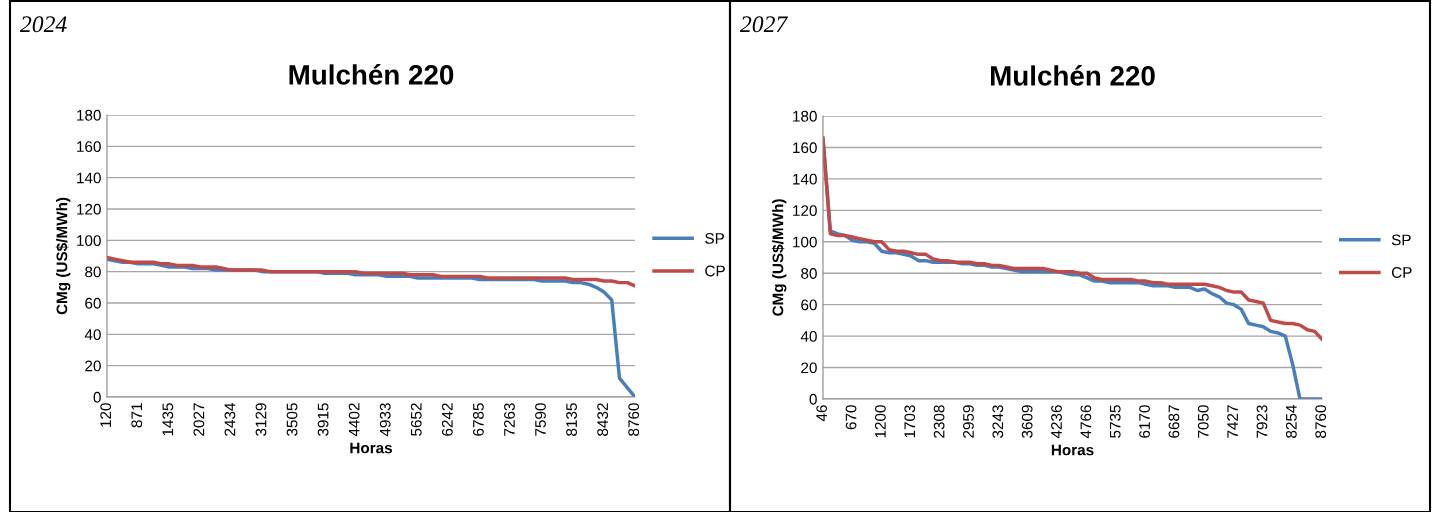 Image resolution: width=1437 pixels, height=512 pixels. What do you see at coordinates (230, 419) in the screenshot?
I see `x-tick-label: 2434` at bounding box center [230, 419].